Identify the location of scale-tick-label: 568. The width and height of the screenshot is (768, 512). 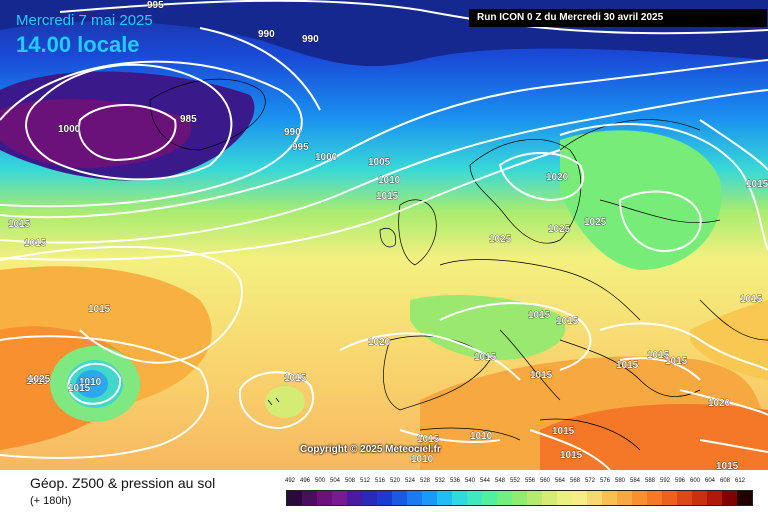
(574, 481).